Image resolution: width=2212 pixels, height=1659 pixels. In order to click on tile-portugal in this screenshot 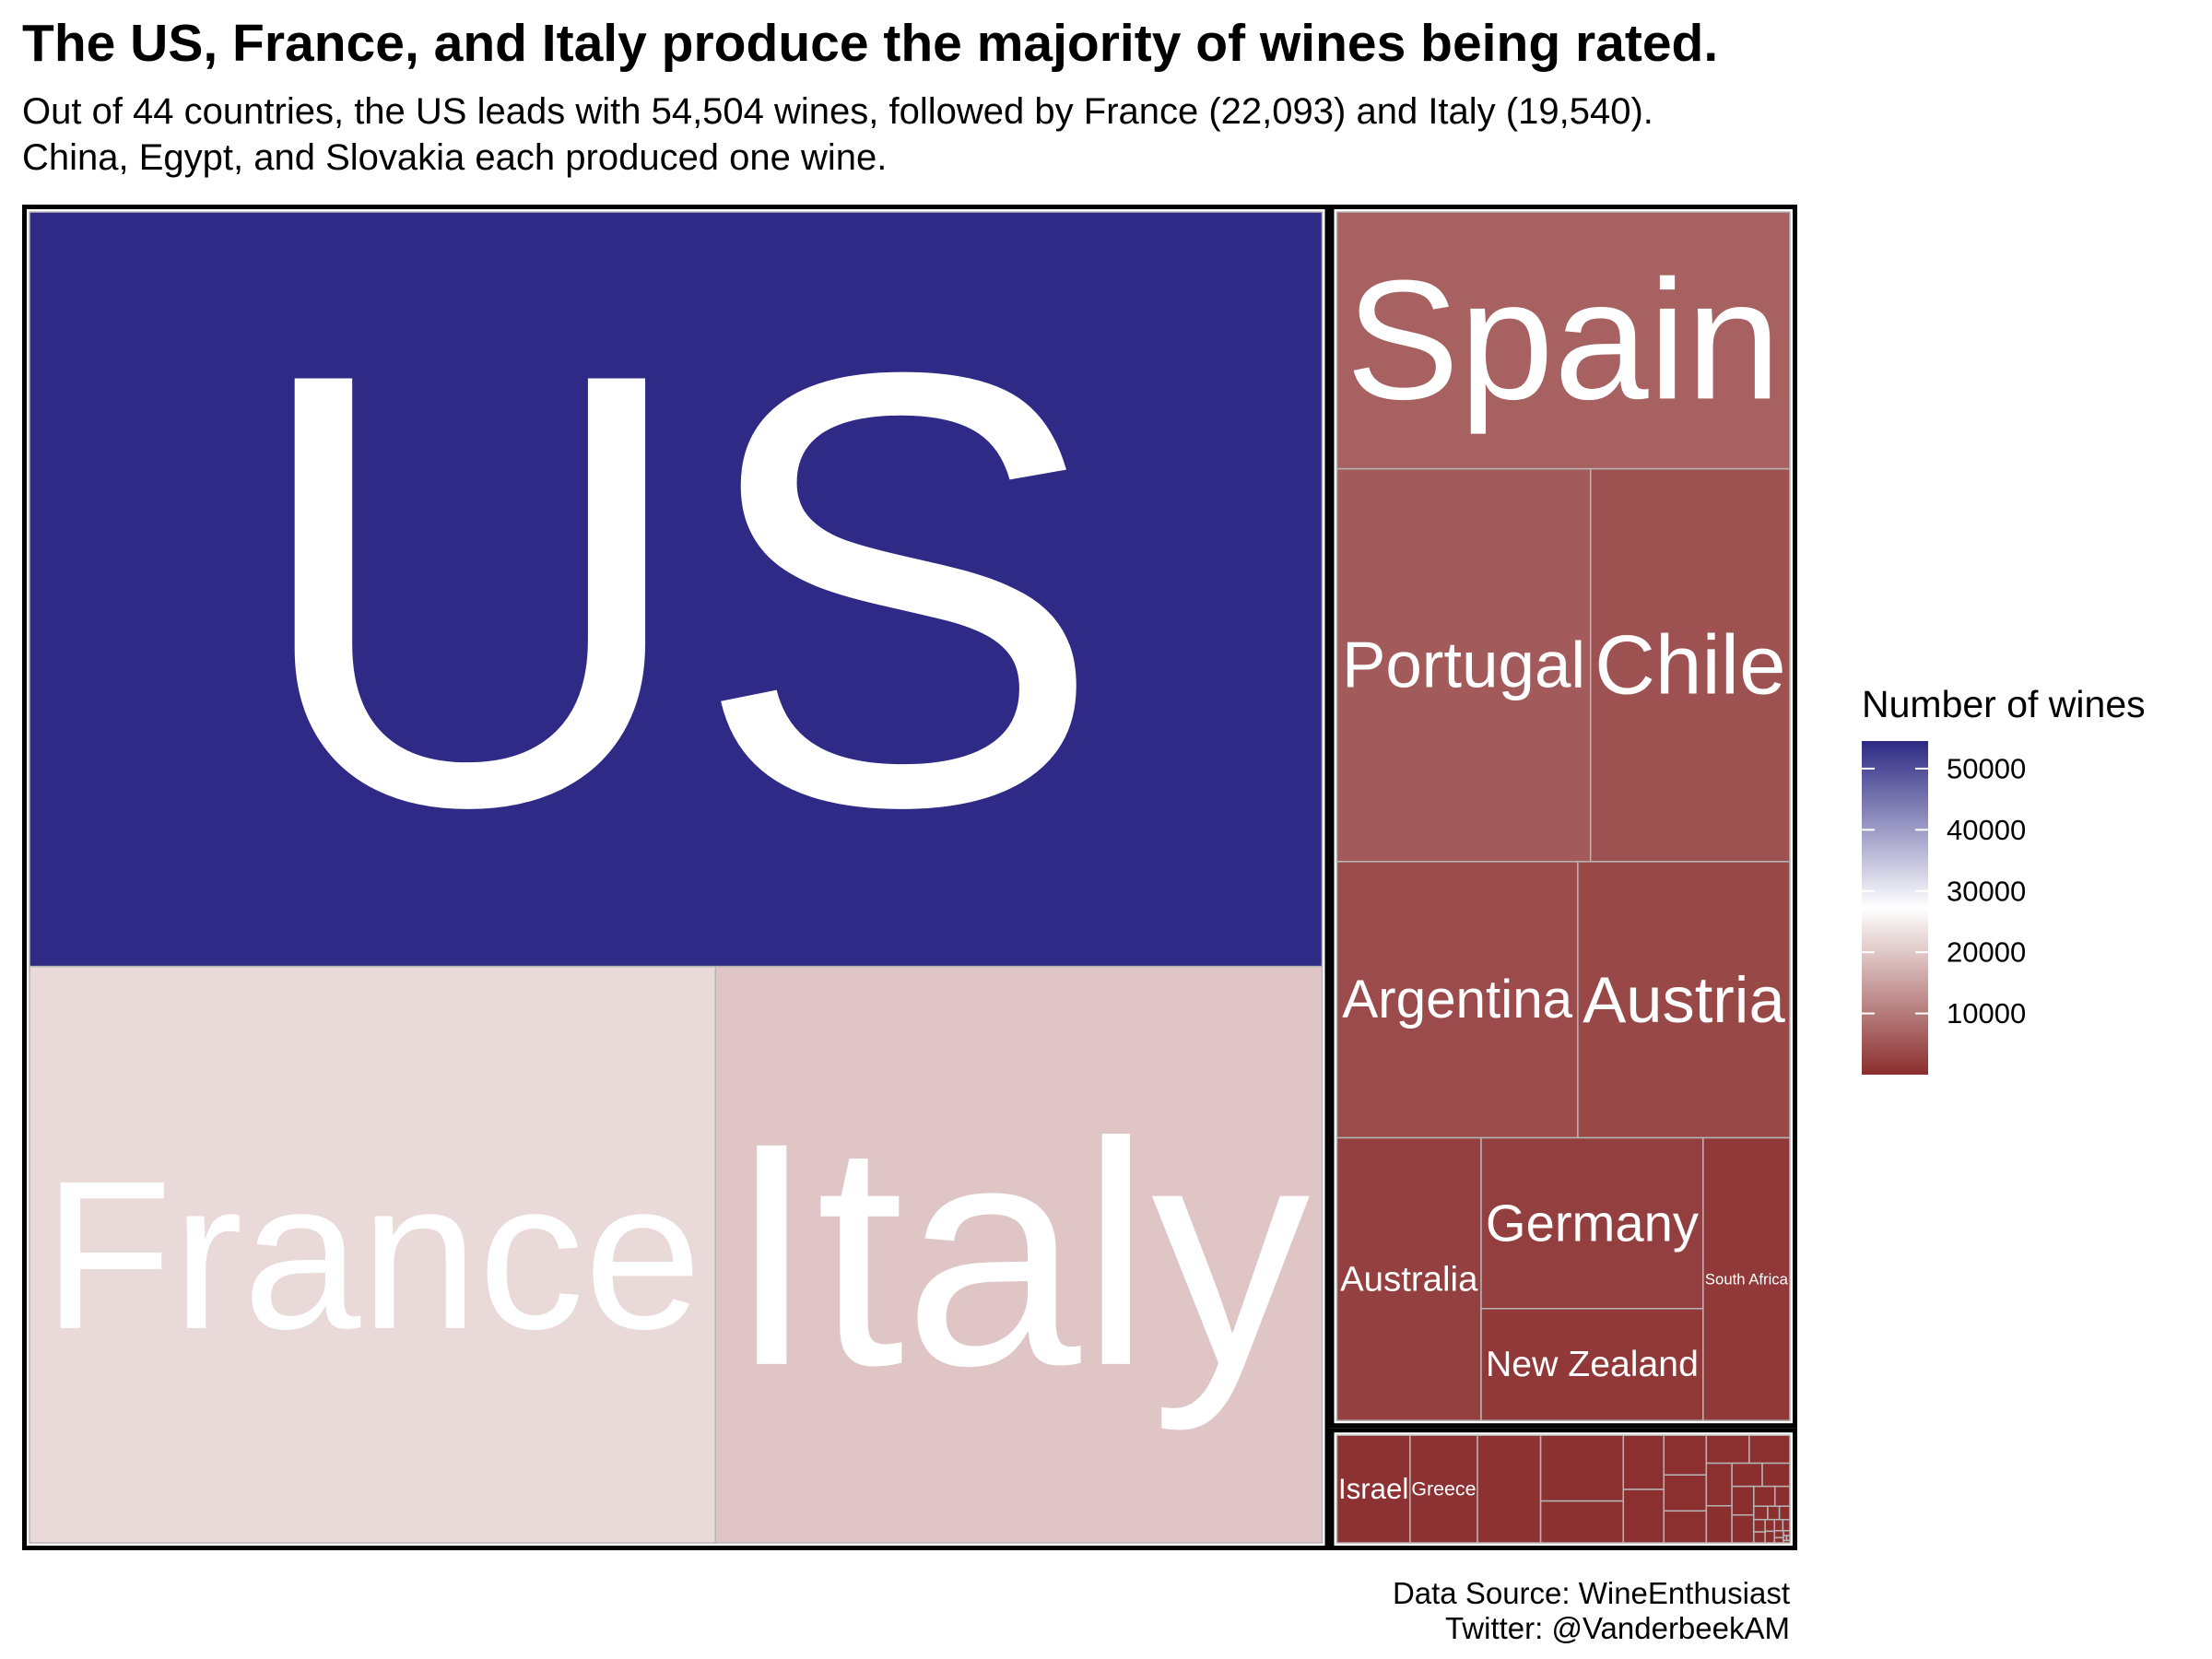, I will do `click(1463, 665)`.